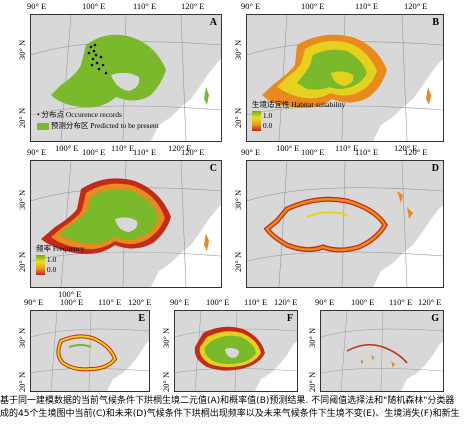 This screenshot has width=474, height=433. What do you see at coordinates (186, 100) in the screenshot?
I see `sea-area` at bounding box center [186, 100].